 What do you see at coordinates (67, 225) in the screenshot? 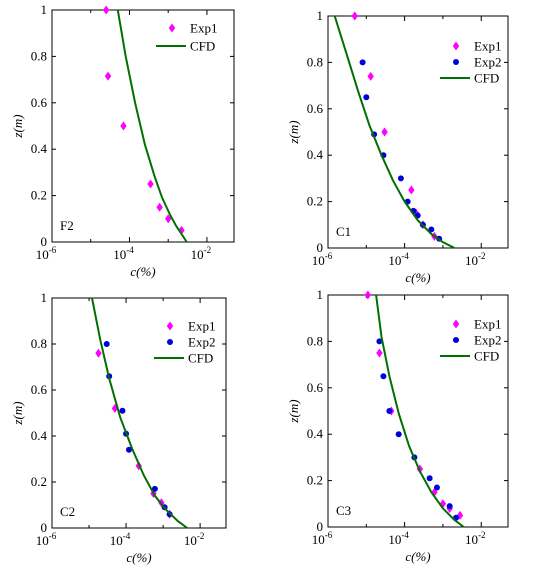
I see `panel-label: F2` at bounding box center [67, 225].